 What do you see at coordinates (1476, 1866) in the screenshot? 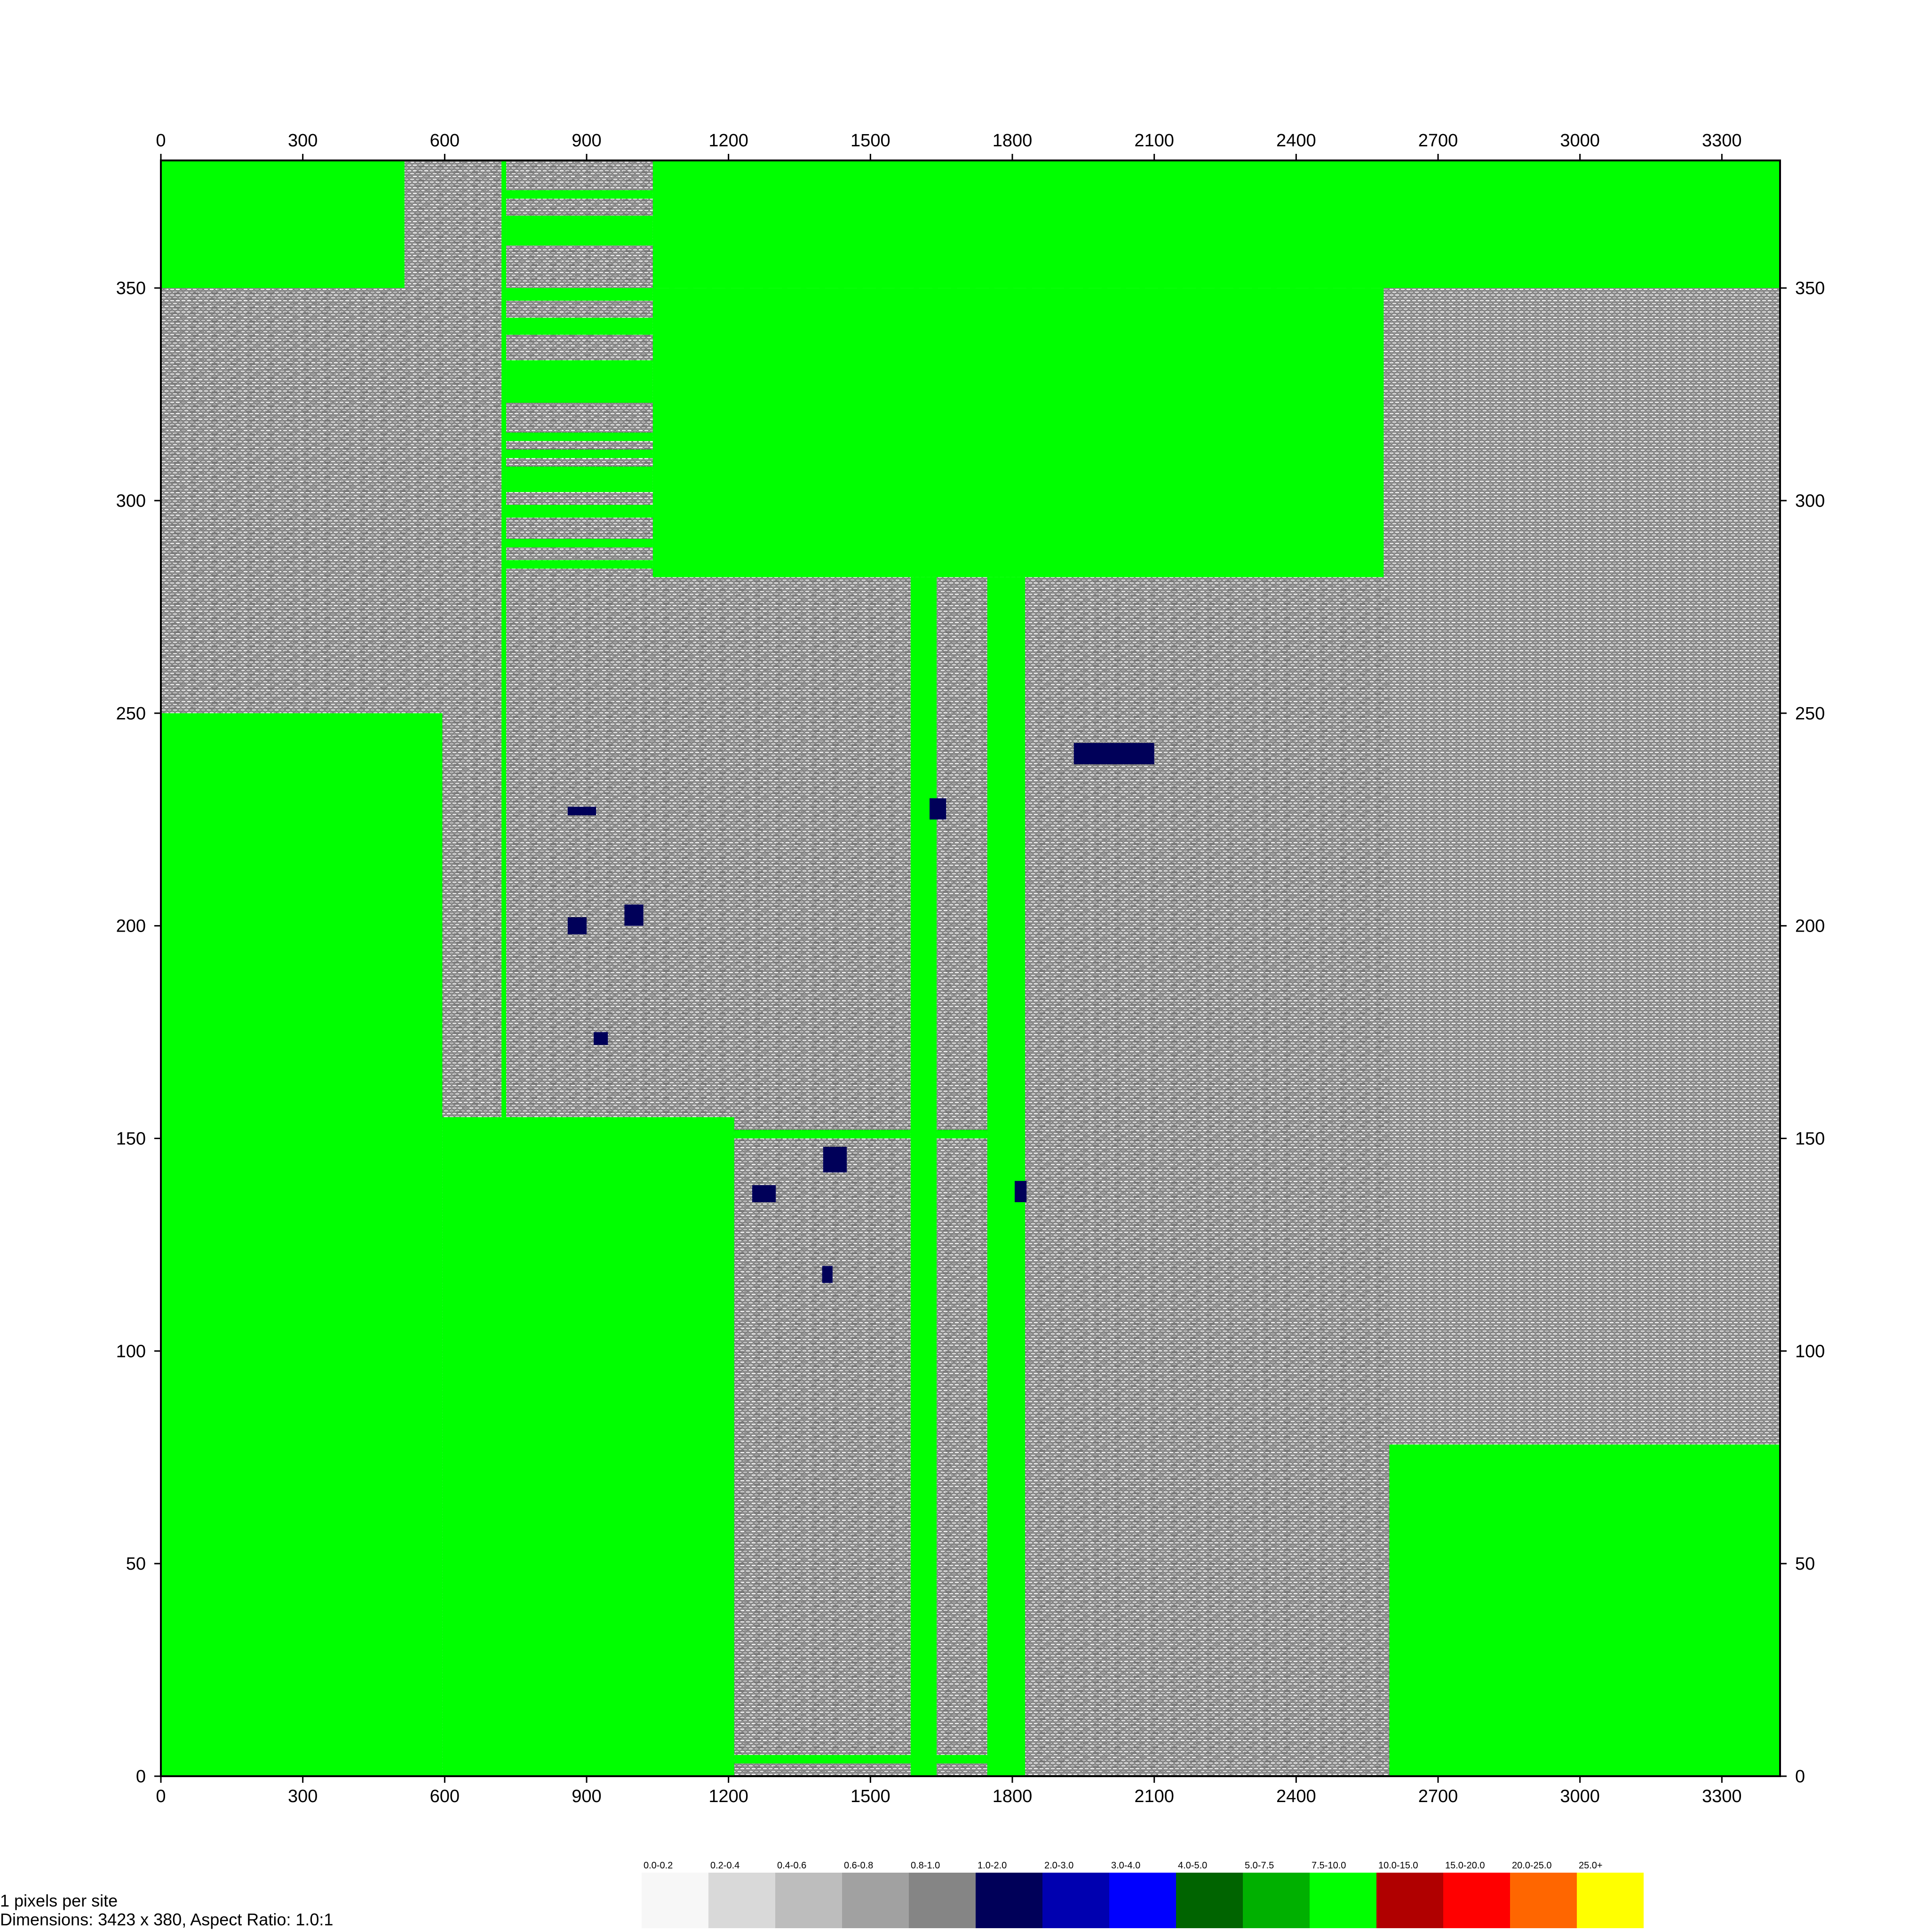
I see `legend-label: 15.0-20.0` at bounding box center [1476, 1866].